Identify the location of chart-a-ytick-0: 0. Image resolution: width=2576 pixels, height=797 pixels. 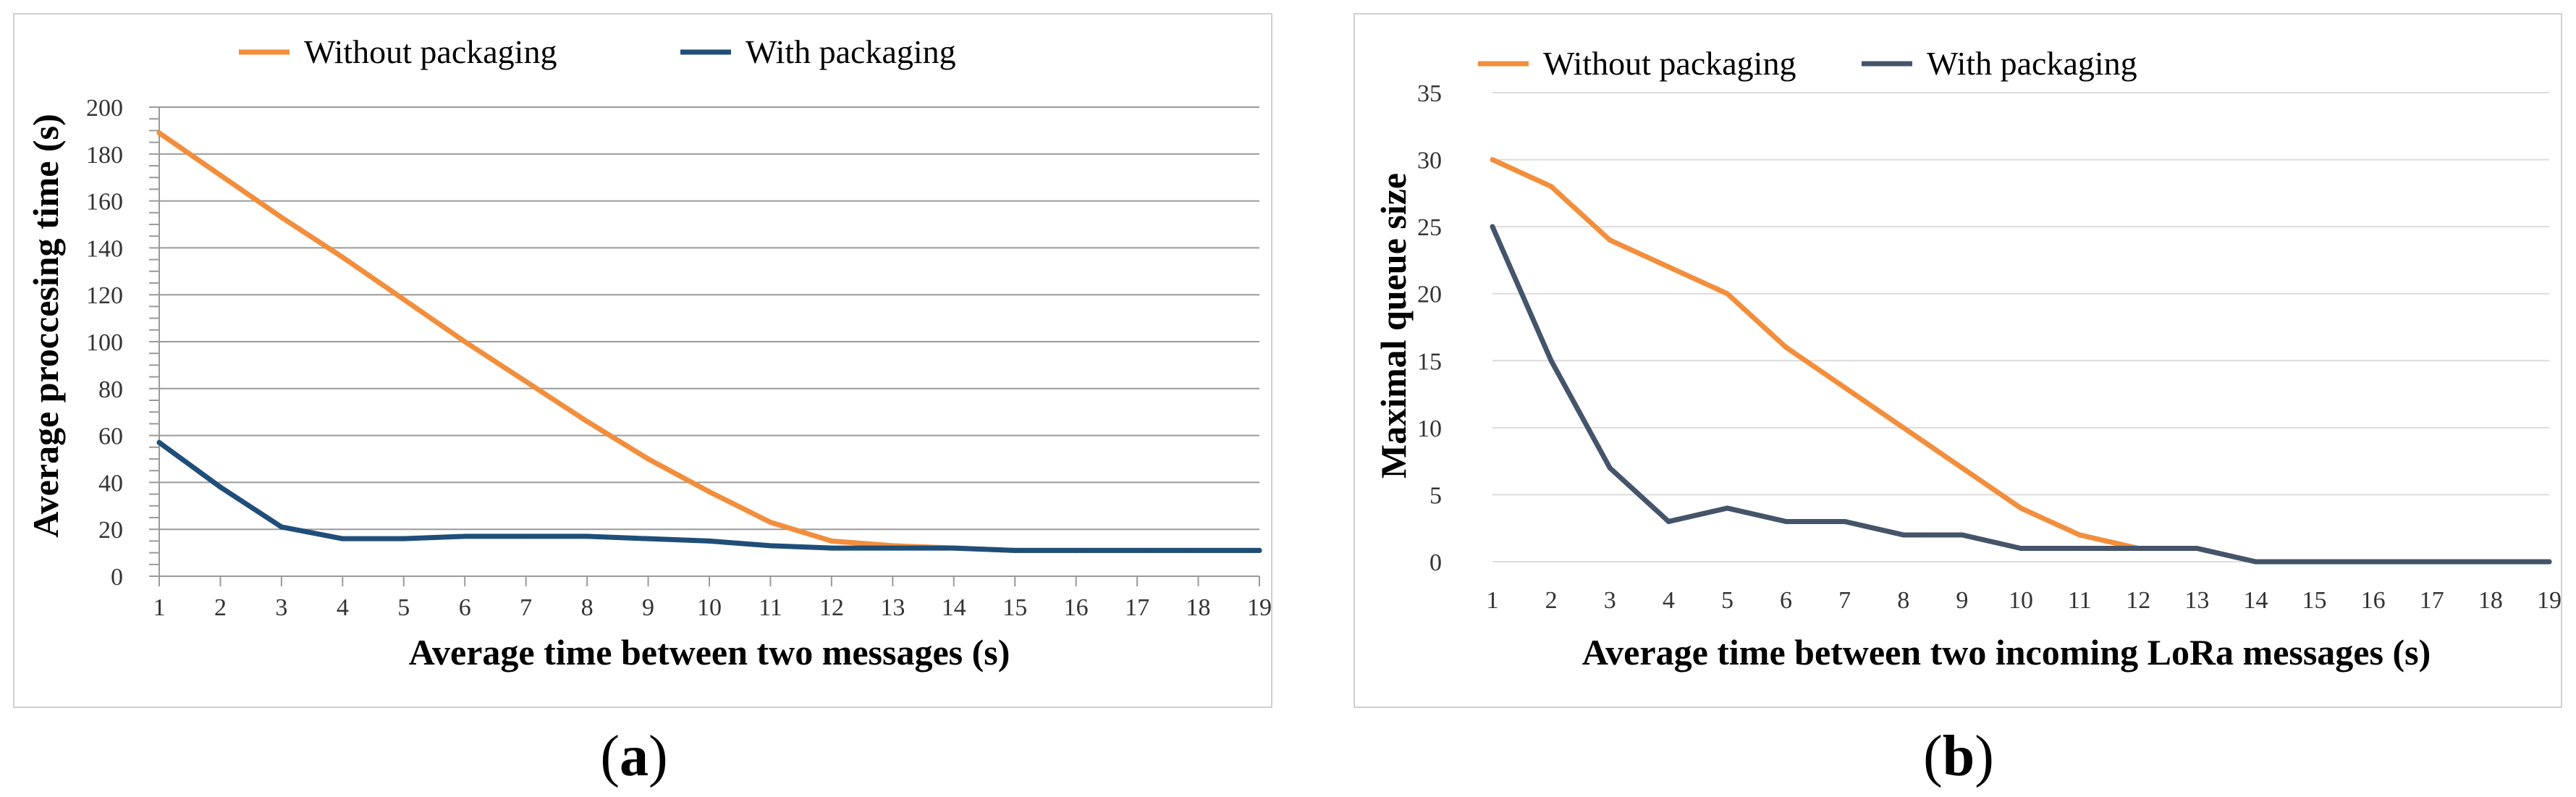
(117, 577).